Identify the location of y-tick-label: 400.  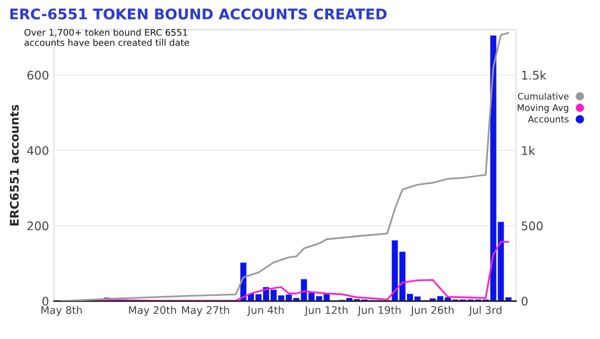
(37, 151).